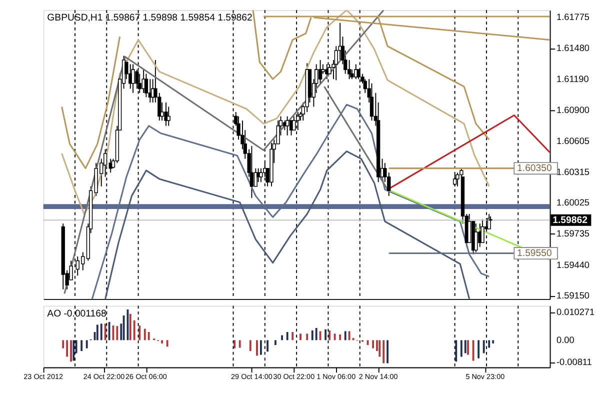 The width and height of the screenshot is (596, 400). What do you see at coordinates (573, 141) in the screenshot?
I see `y-tick-label: 1.60605` at bounding box center [573, 141].